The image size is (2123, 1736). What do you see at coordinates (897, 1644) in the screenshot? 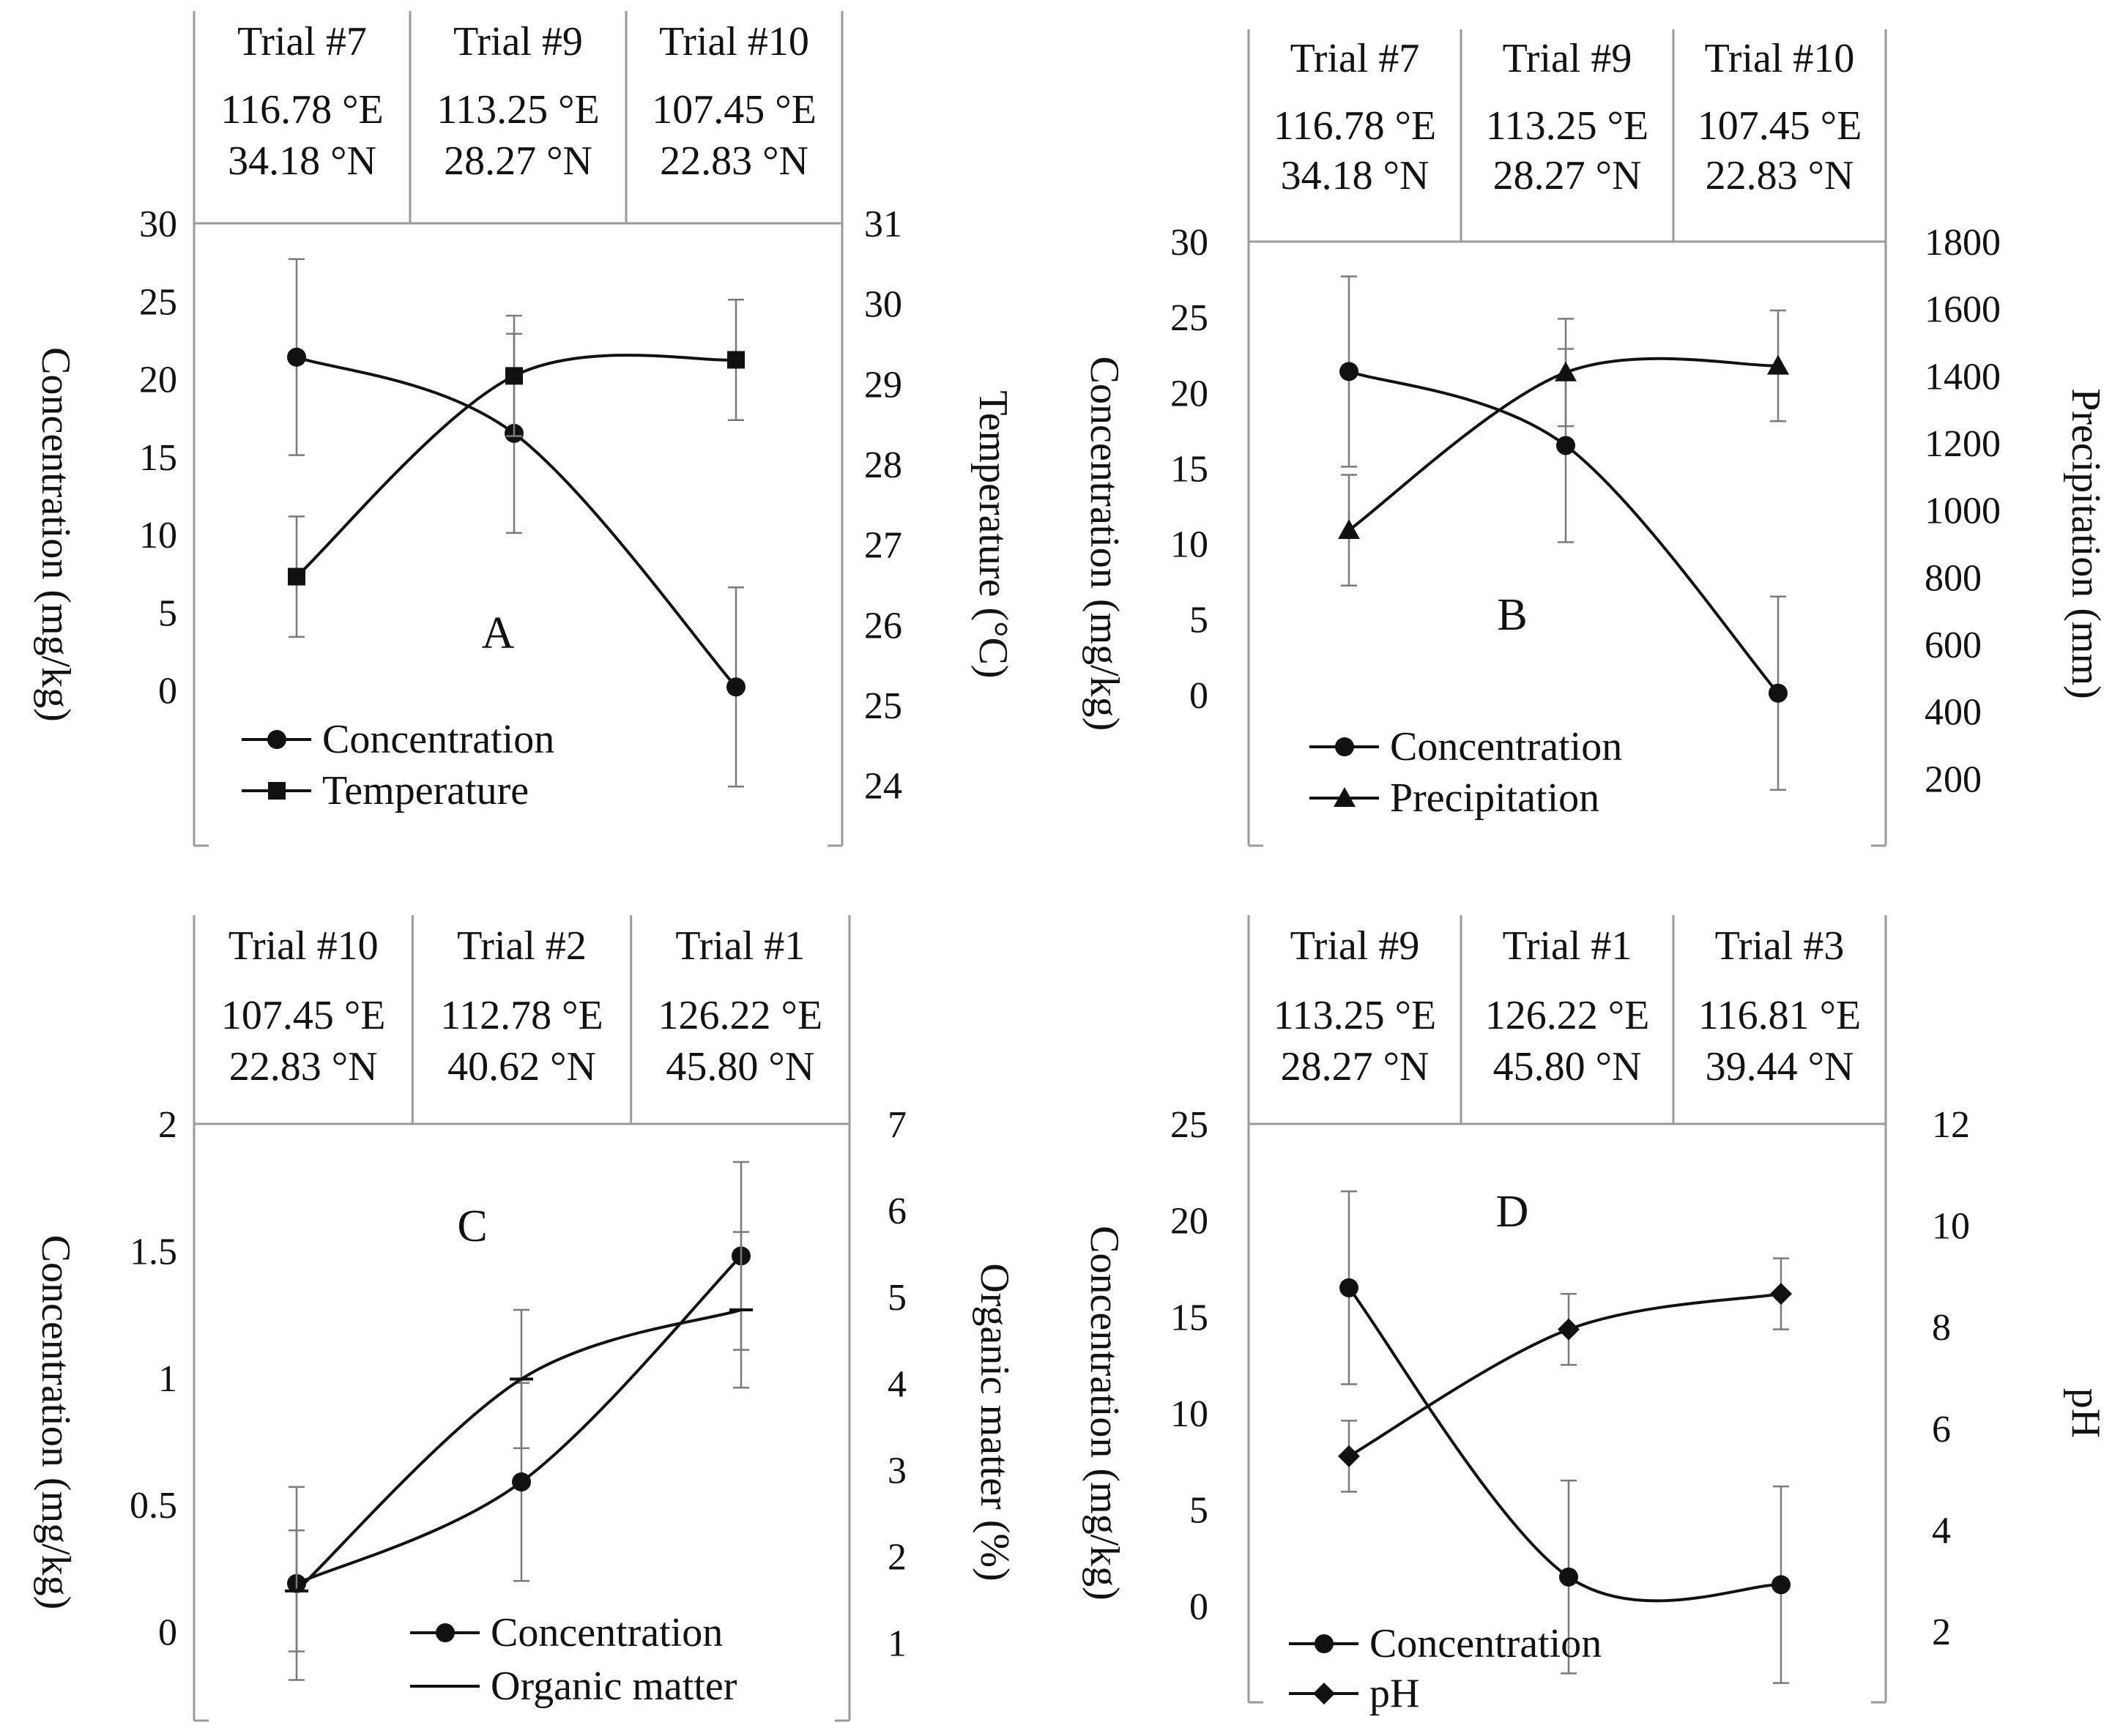
I see `right-tick-label: 1` at bounding box center [897, 1644].